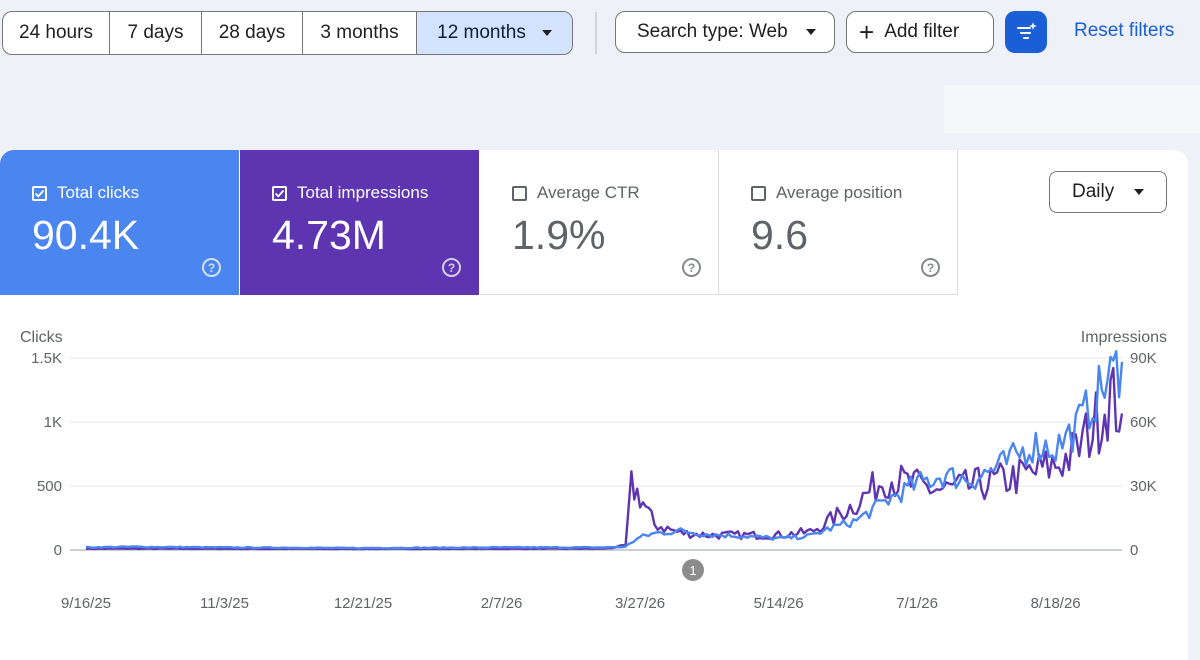 The height and width of the screenshot is (660, 1200). Describe the element at coordinates (1134, 550) in the screenshot. I see `y-right-tick-label: 0` at that location.